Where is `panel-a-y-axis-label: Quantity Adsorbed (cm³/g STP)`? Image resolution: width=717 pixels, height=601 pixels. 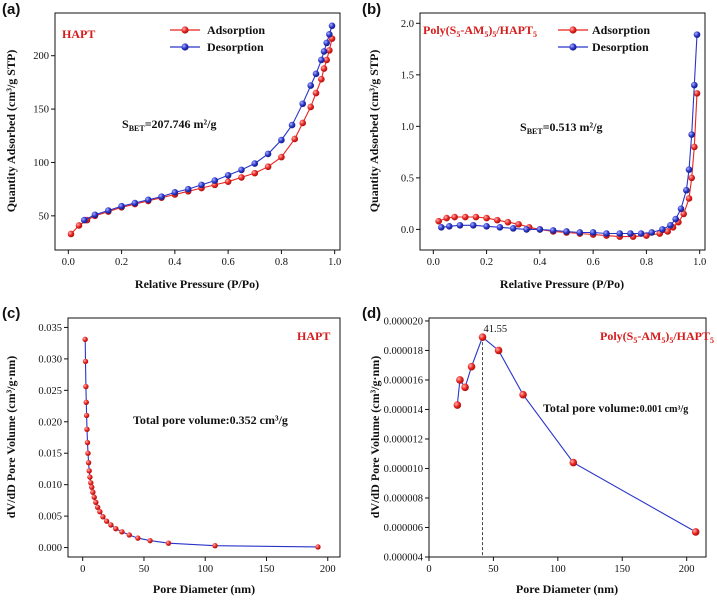 panel-a-y-axis-label: Quantity Adsorbed (cm³/g STP) is located at coordinates (11, 131).